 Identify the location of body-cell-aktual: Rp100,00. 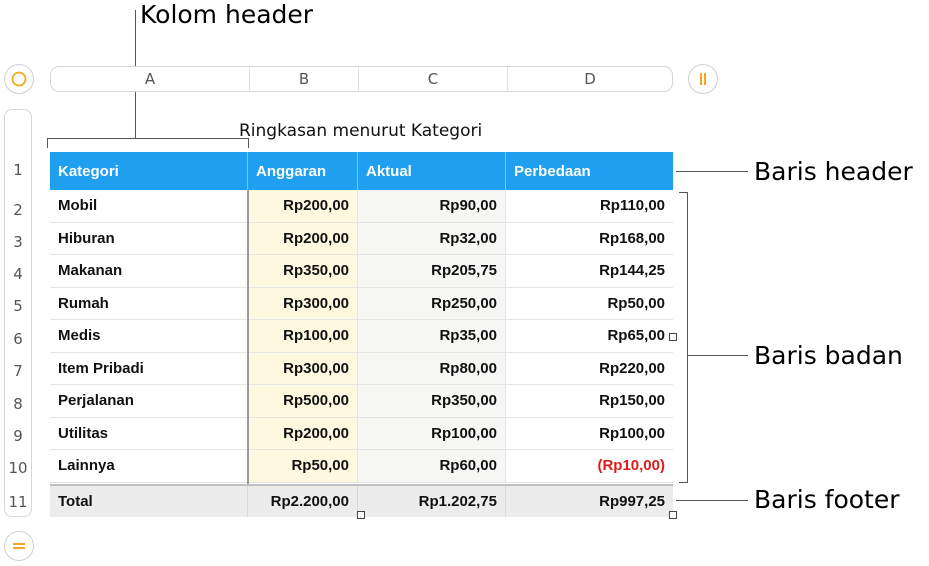
(432, 433).